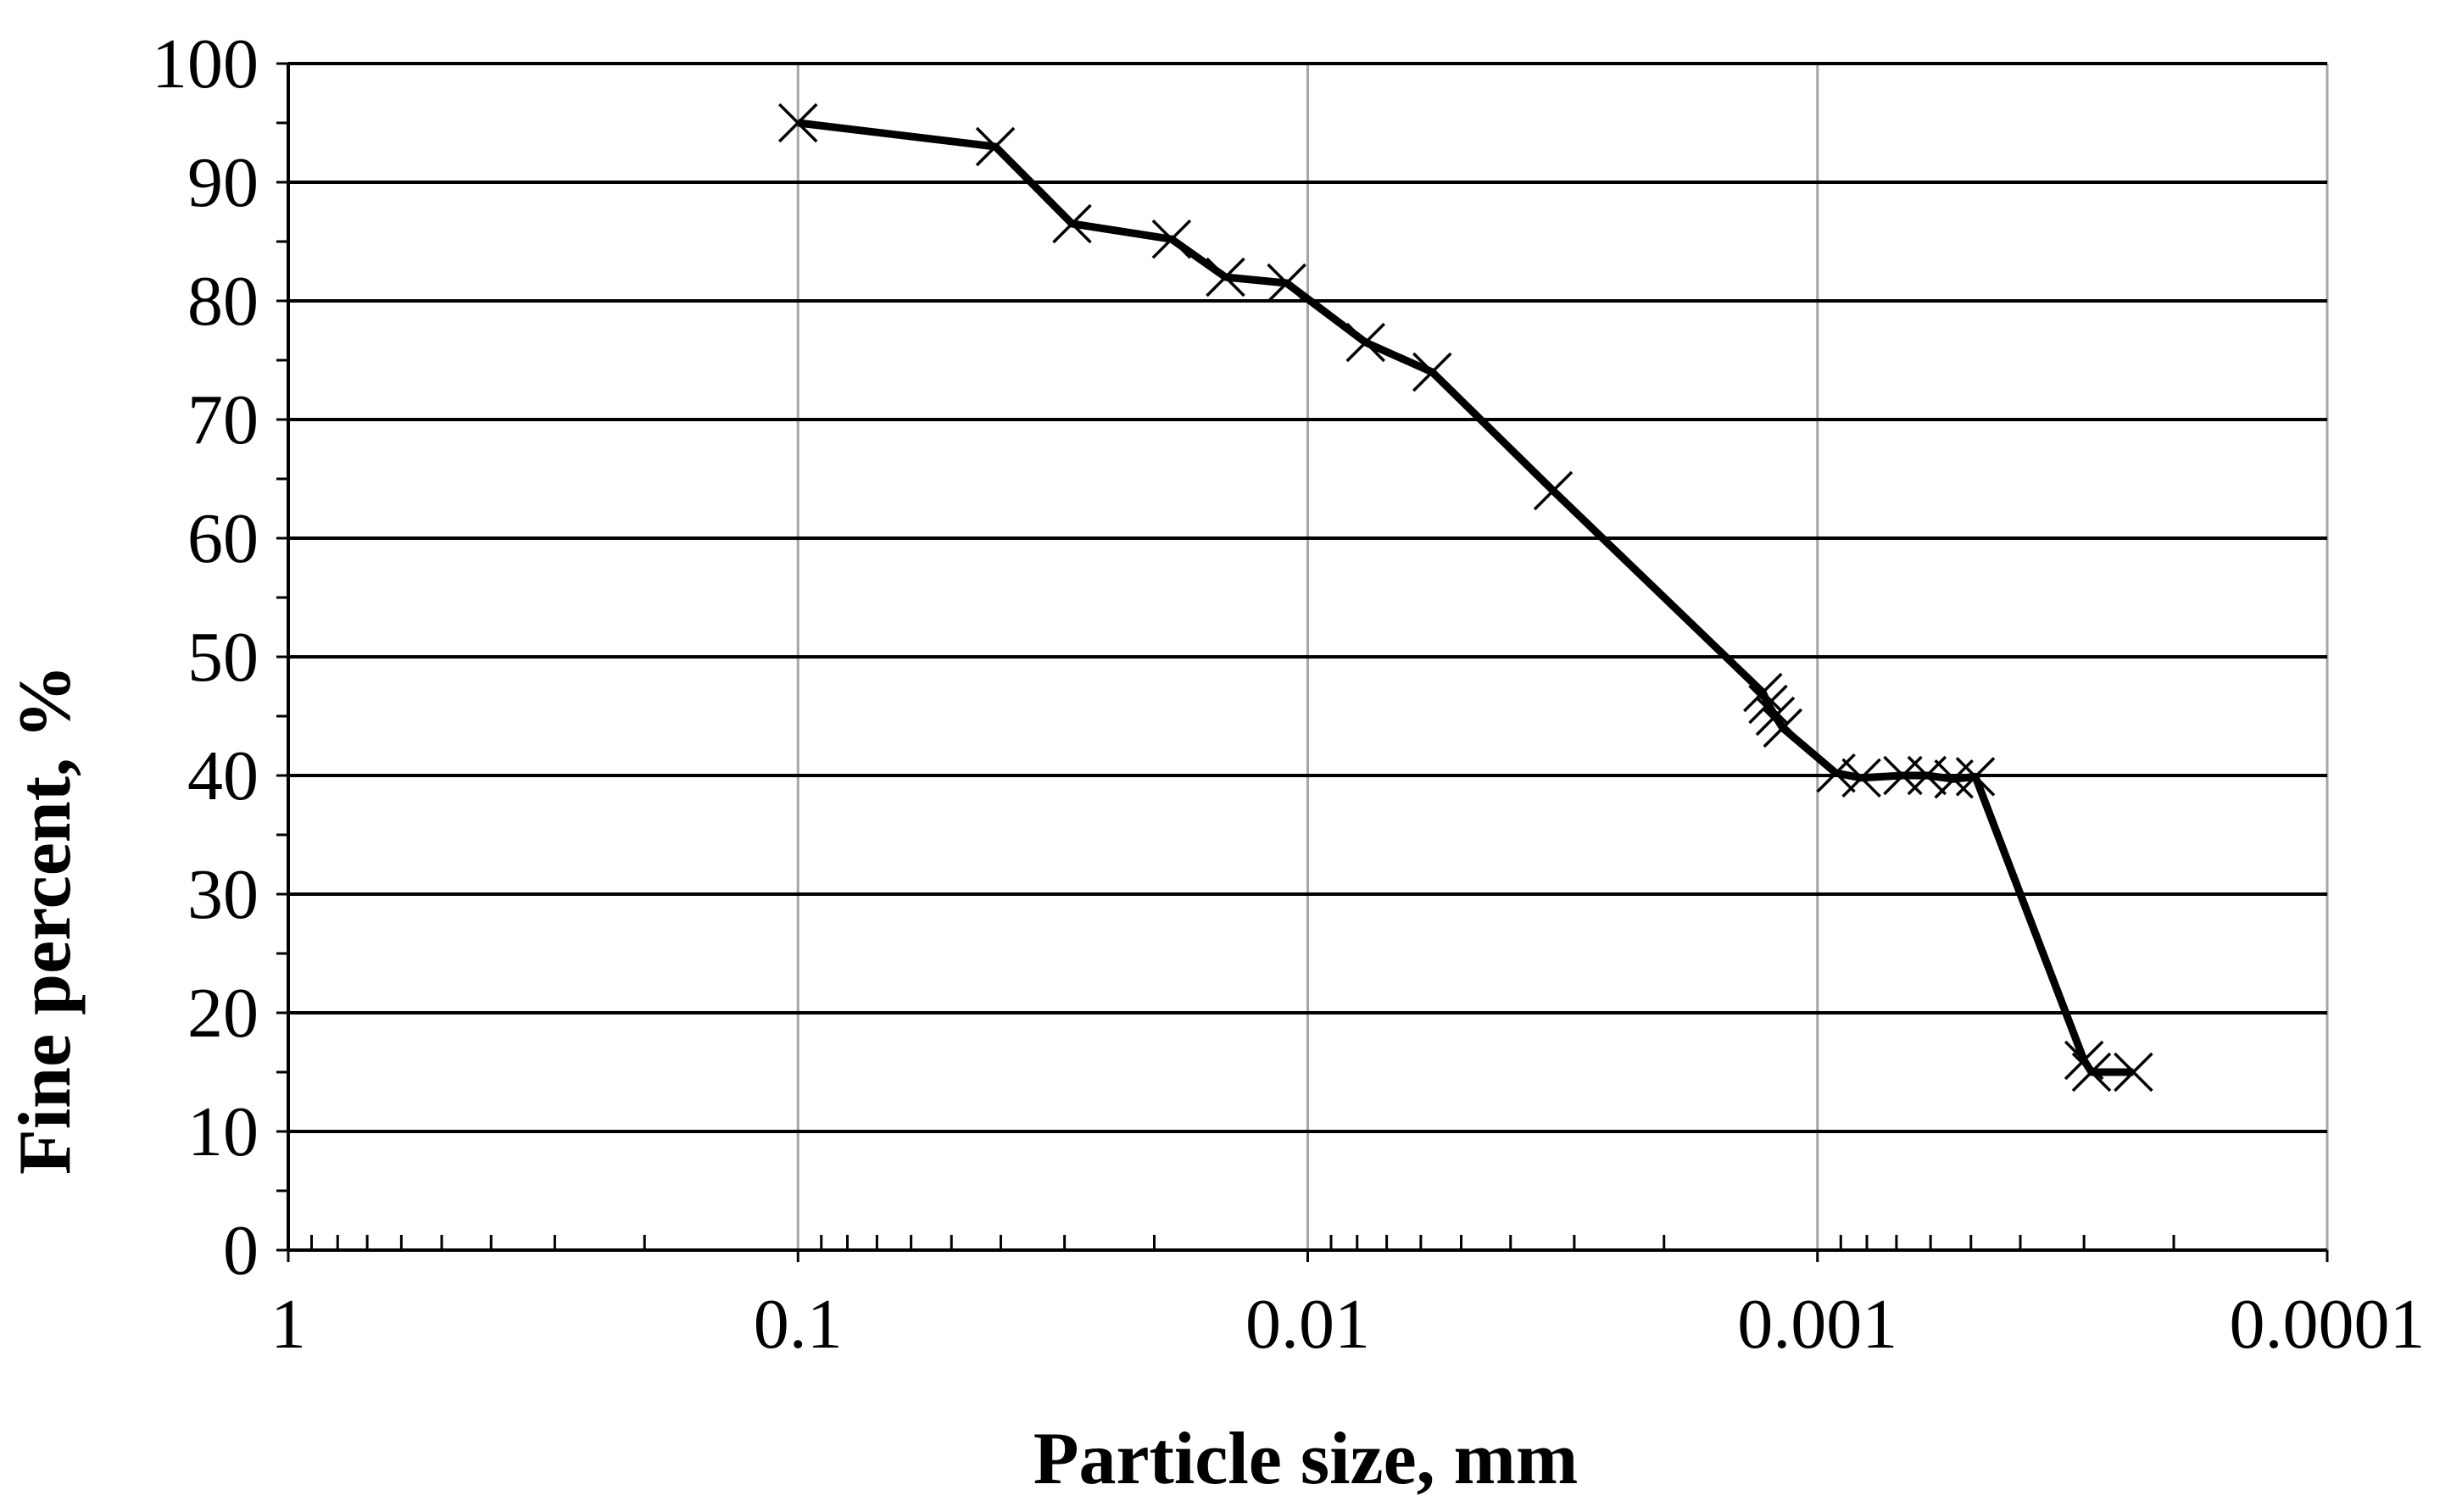 The image size is (2451, 1512). I want to click on y-tick-label-1: 10, so click(223, 1132).